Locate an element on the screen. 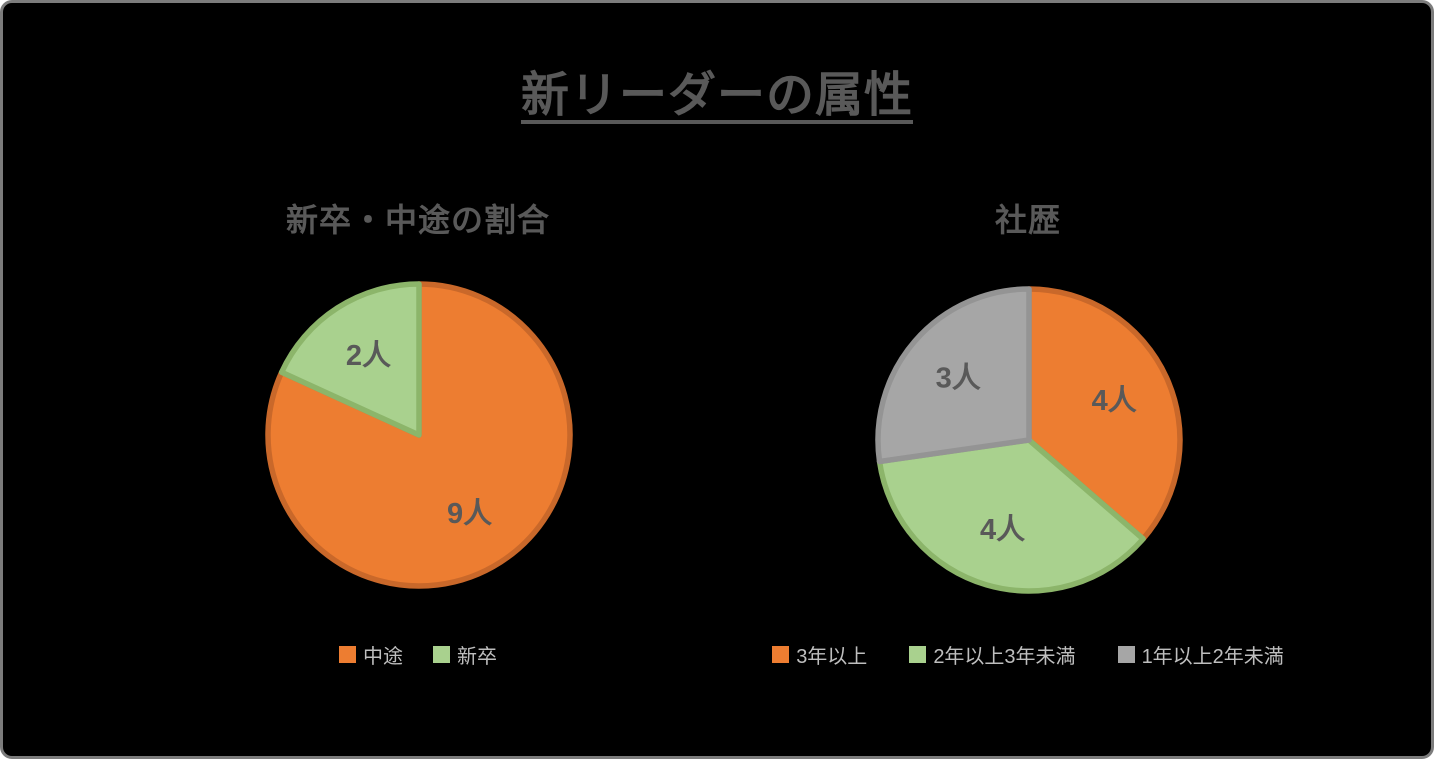 The image size is (1440, 765). pie-data-label-2: 3人 is located at coordinates (958, 378).